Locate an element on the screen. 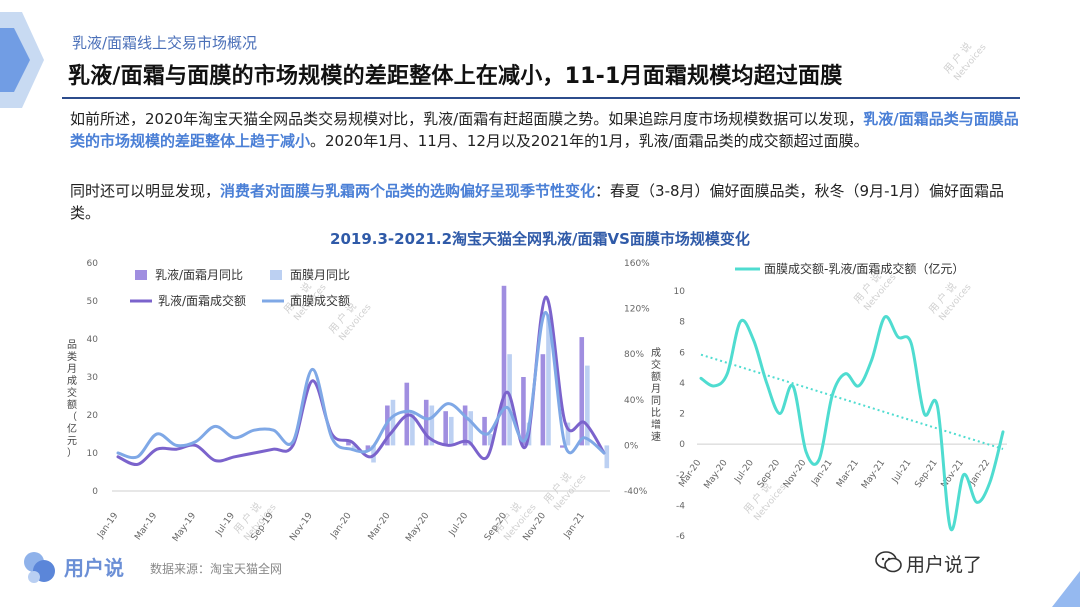  legend-label: 面膜月同比 is located at coordinates (320, 275).